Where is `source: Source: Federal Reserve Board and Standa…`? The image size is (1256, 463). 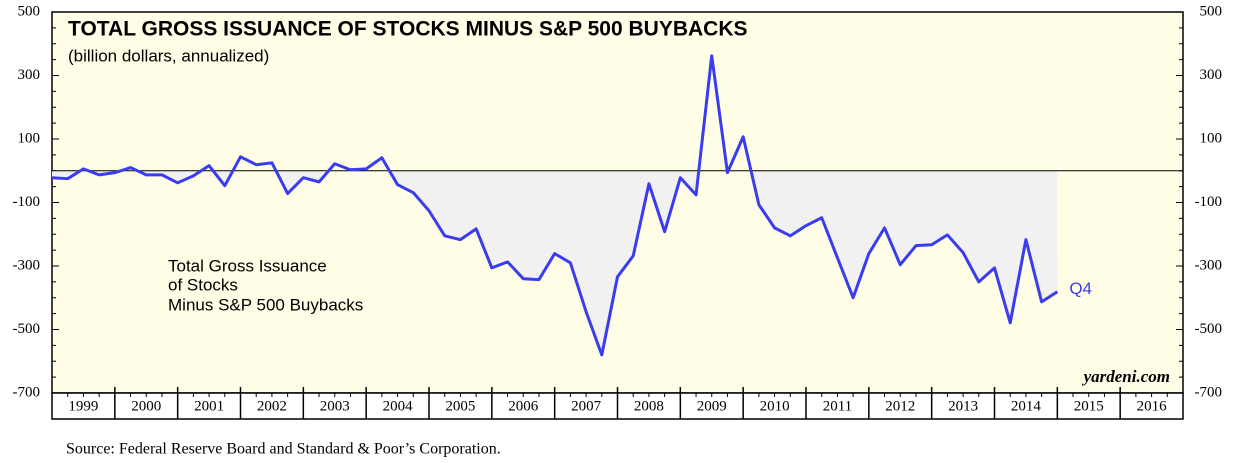
source: Source: Federal Reserve Board and Standa… is located at coordinates (283, 449).